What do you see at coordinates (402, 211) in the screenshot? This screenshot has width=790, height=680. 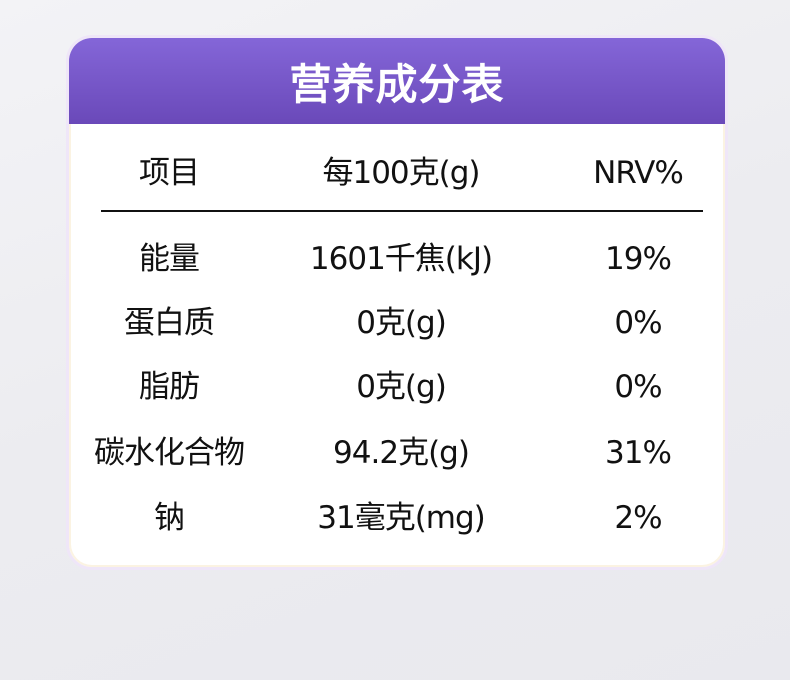 I see `header-divider` at bounding box center [402, 211].